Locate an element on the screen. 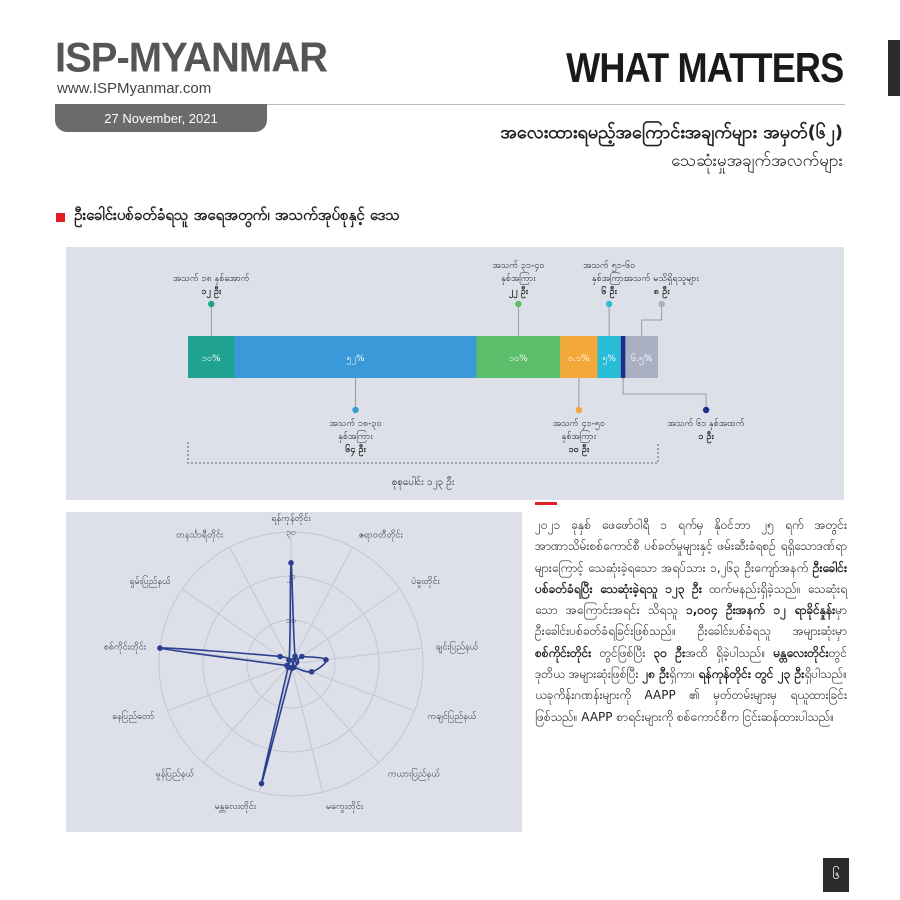 The width and height of the screenshot is (900, 900). radar-category-label: တနင်္သာရီတိုင်း is located at coordinates (200, 536).